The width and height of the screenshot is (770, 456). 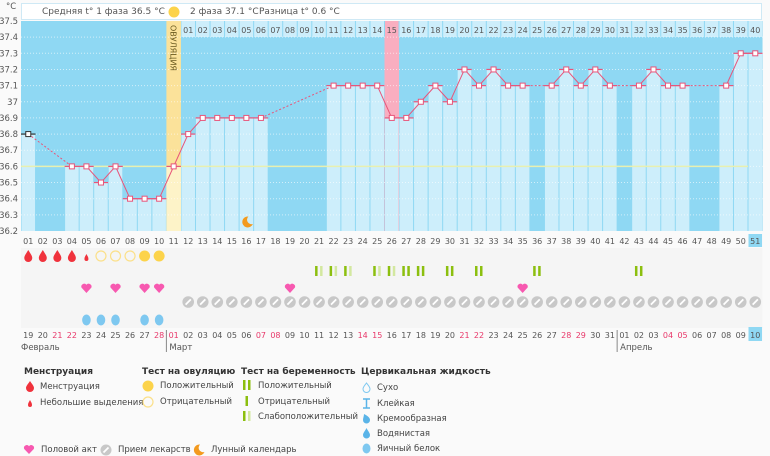 What do you see at coordinates (392, 241) in the screenshot?
I see `cycle-day-label: 26` at bounding box center [392, 241].